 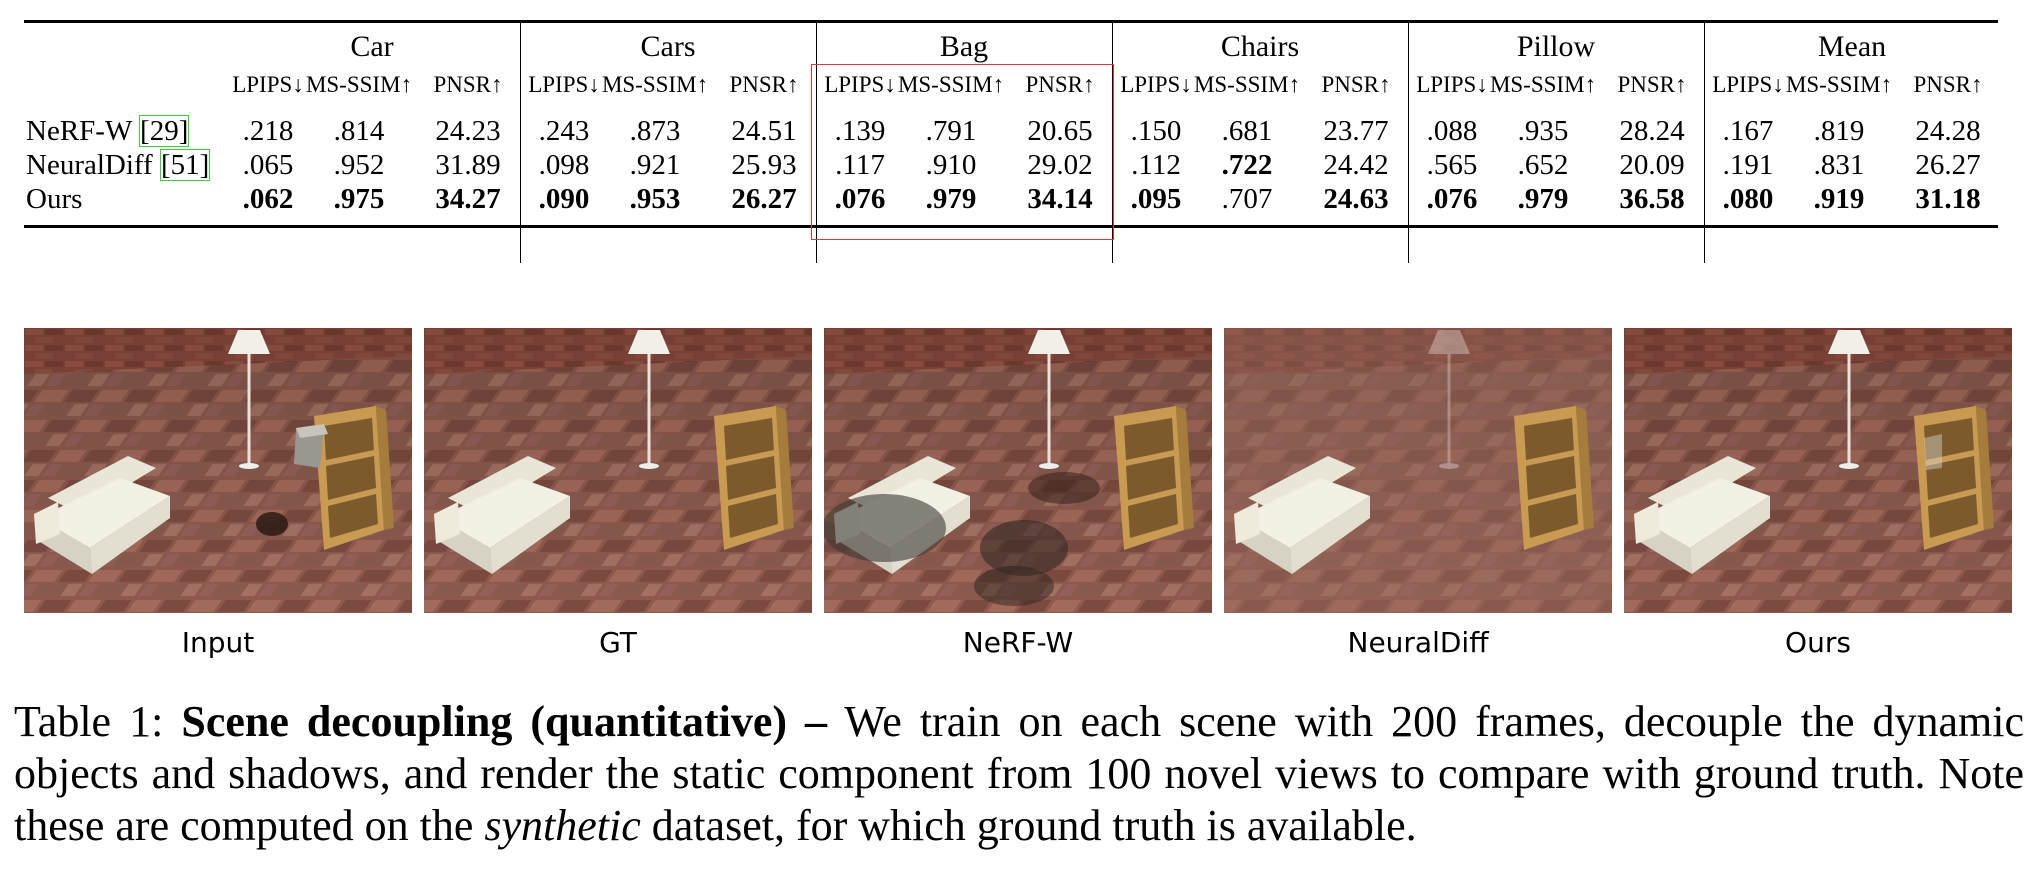 I want to click on panel-image-neuraldiff, so click(x=1418, y=470).